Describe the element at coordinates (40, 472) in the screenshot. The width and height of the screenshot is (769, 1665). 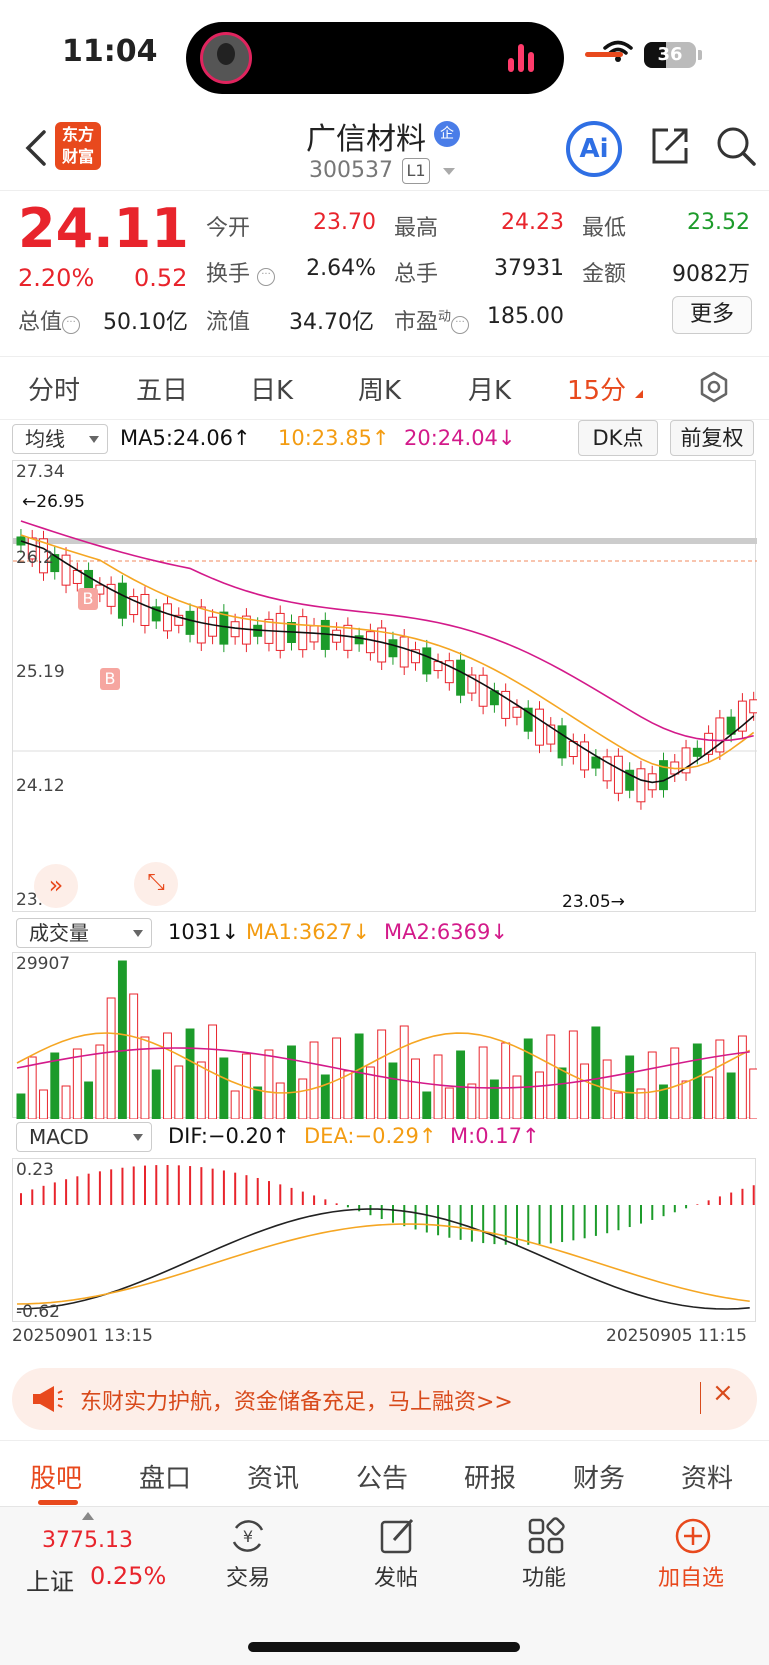
I see `price-axis-top: 27.34` at that location.